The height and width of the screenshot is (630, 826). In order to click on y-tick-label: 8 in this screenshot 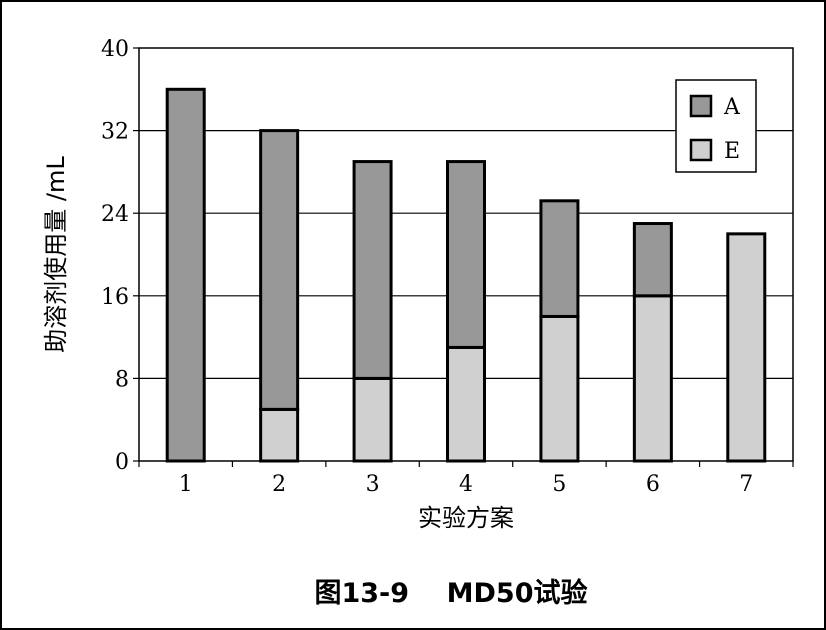, I will do `click(122, 379)`.